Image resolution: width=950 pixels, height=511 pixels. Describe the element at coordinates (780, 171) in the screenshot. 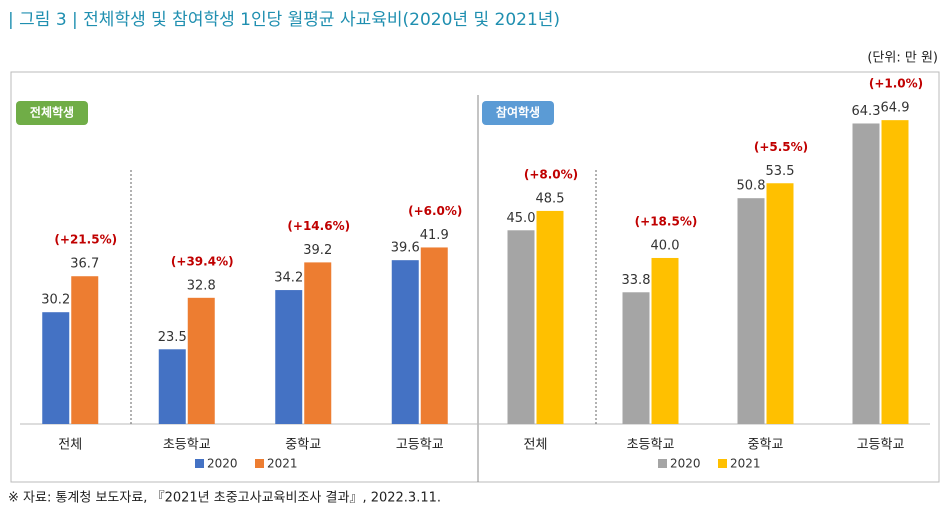

I see `value-label: 53.5` at that location.